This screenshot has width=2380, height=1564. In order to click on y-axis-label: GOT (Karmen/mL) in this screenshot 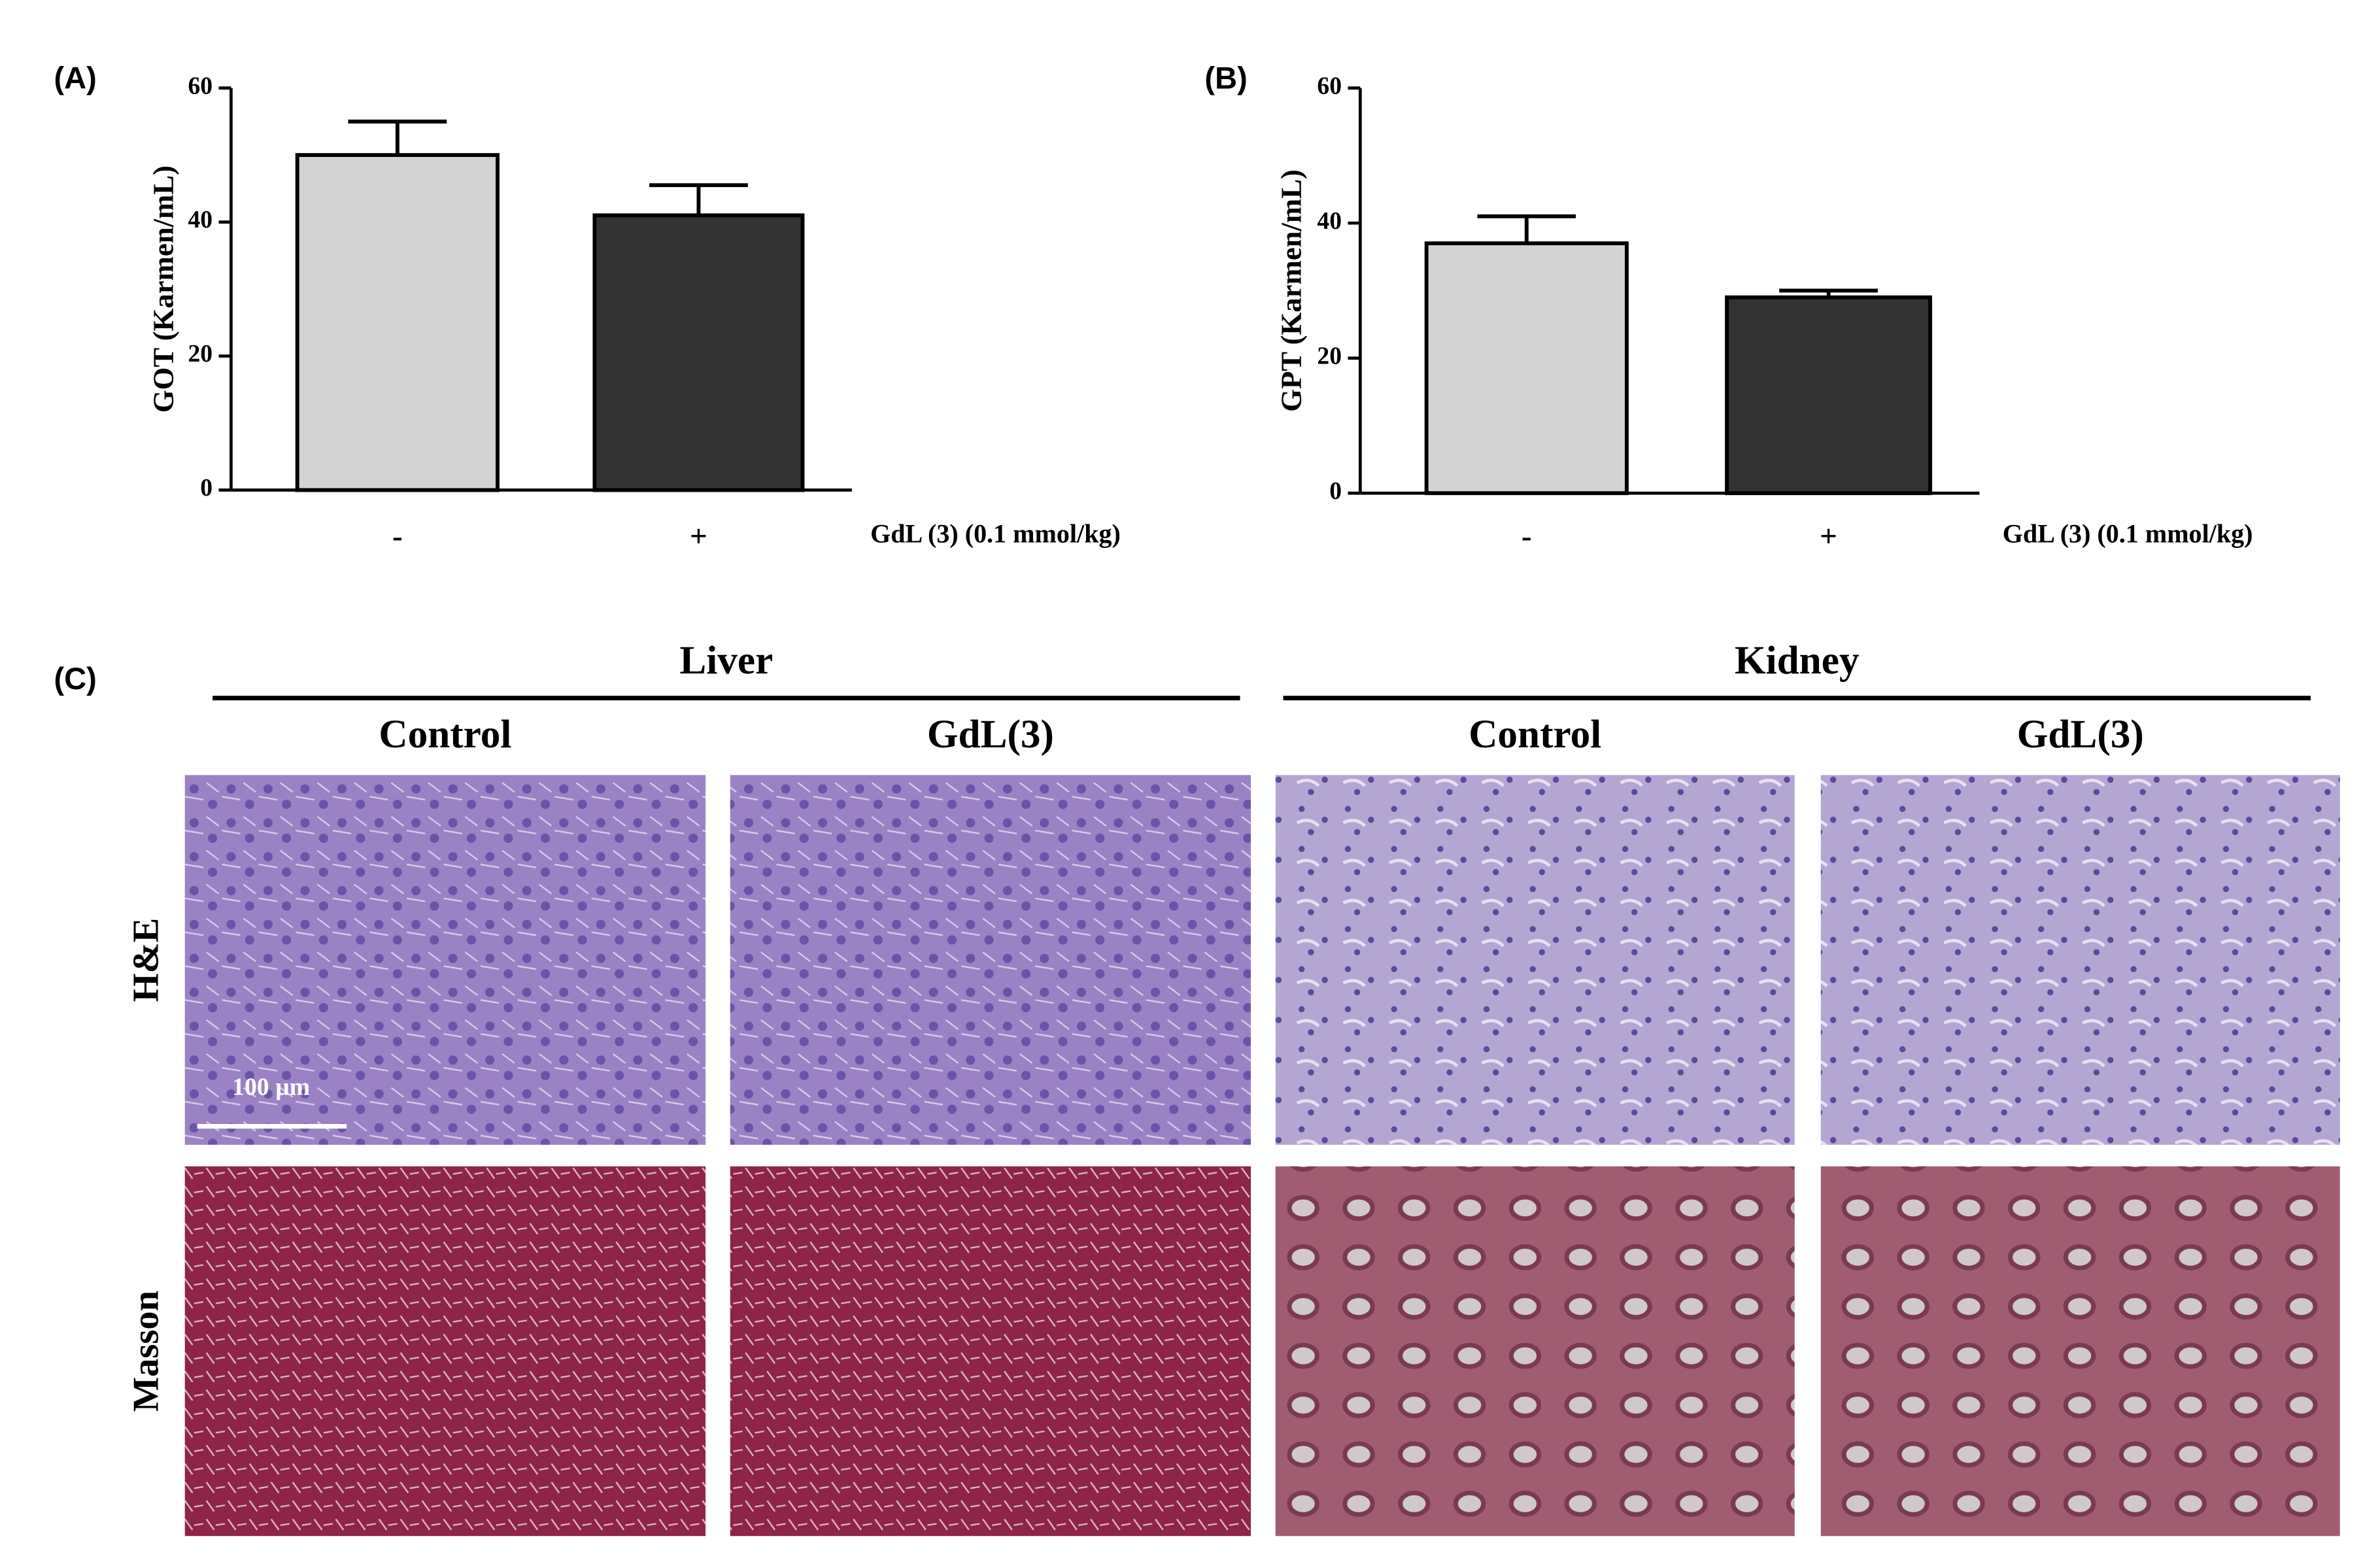, I will do `click(163, 289)`.